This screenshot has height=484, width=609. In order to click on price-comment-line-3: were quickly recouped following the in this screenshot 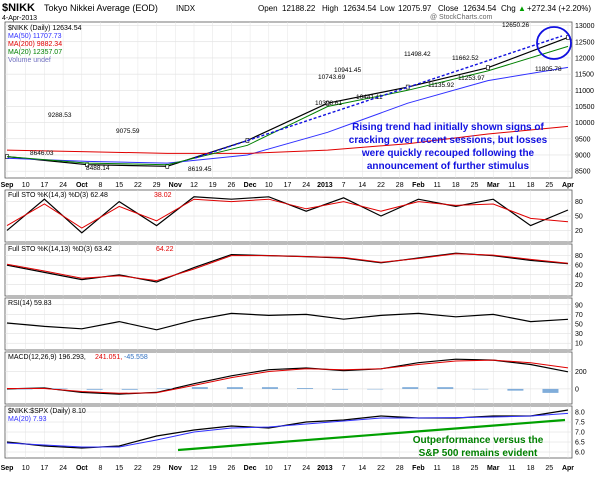, I will do `click(448, 153)`.